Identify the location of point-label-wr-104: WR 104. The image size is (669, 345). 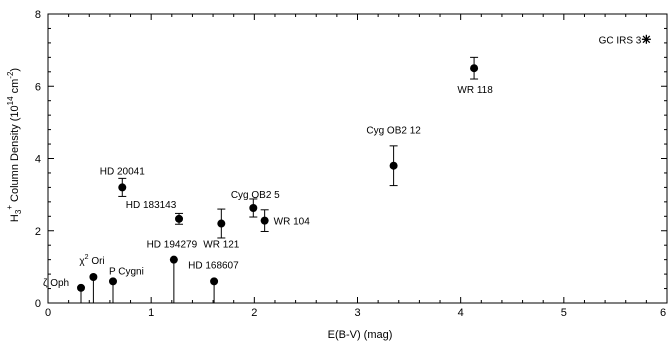
(292, 222).